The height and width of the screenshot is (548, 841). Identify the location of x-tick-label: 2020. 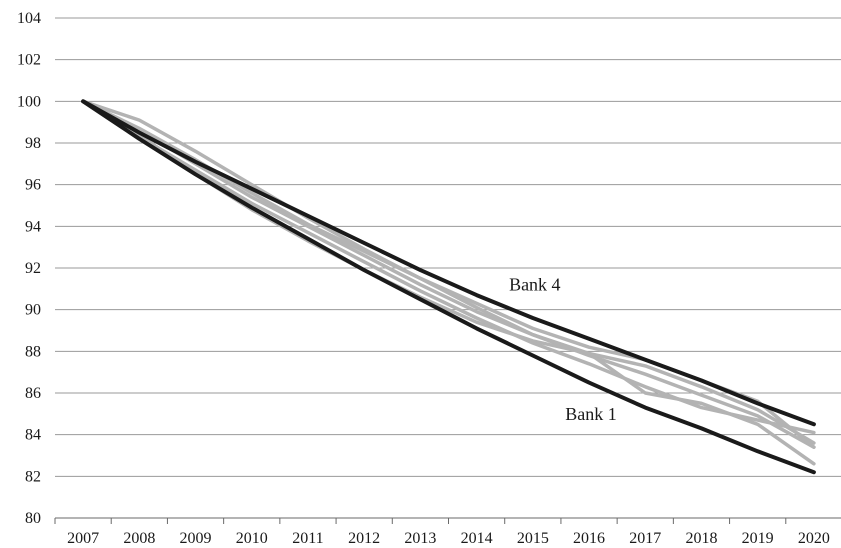
(814, 538).